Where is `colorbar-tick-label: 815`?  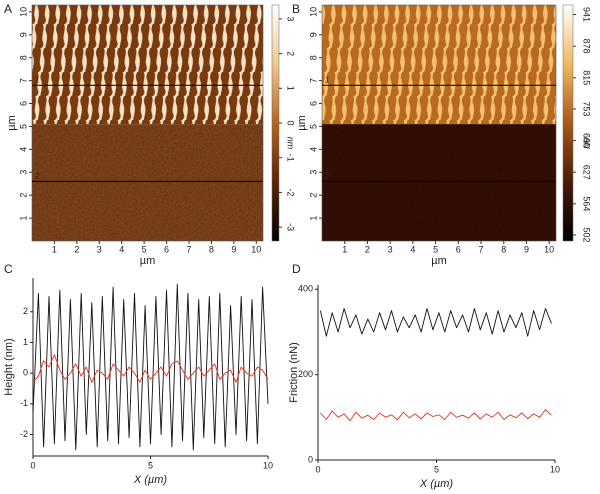
colorbar-tick-label: 815 is located at coordinates (587, 77).